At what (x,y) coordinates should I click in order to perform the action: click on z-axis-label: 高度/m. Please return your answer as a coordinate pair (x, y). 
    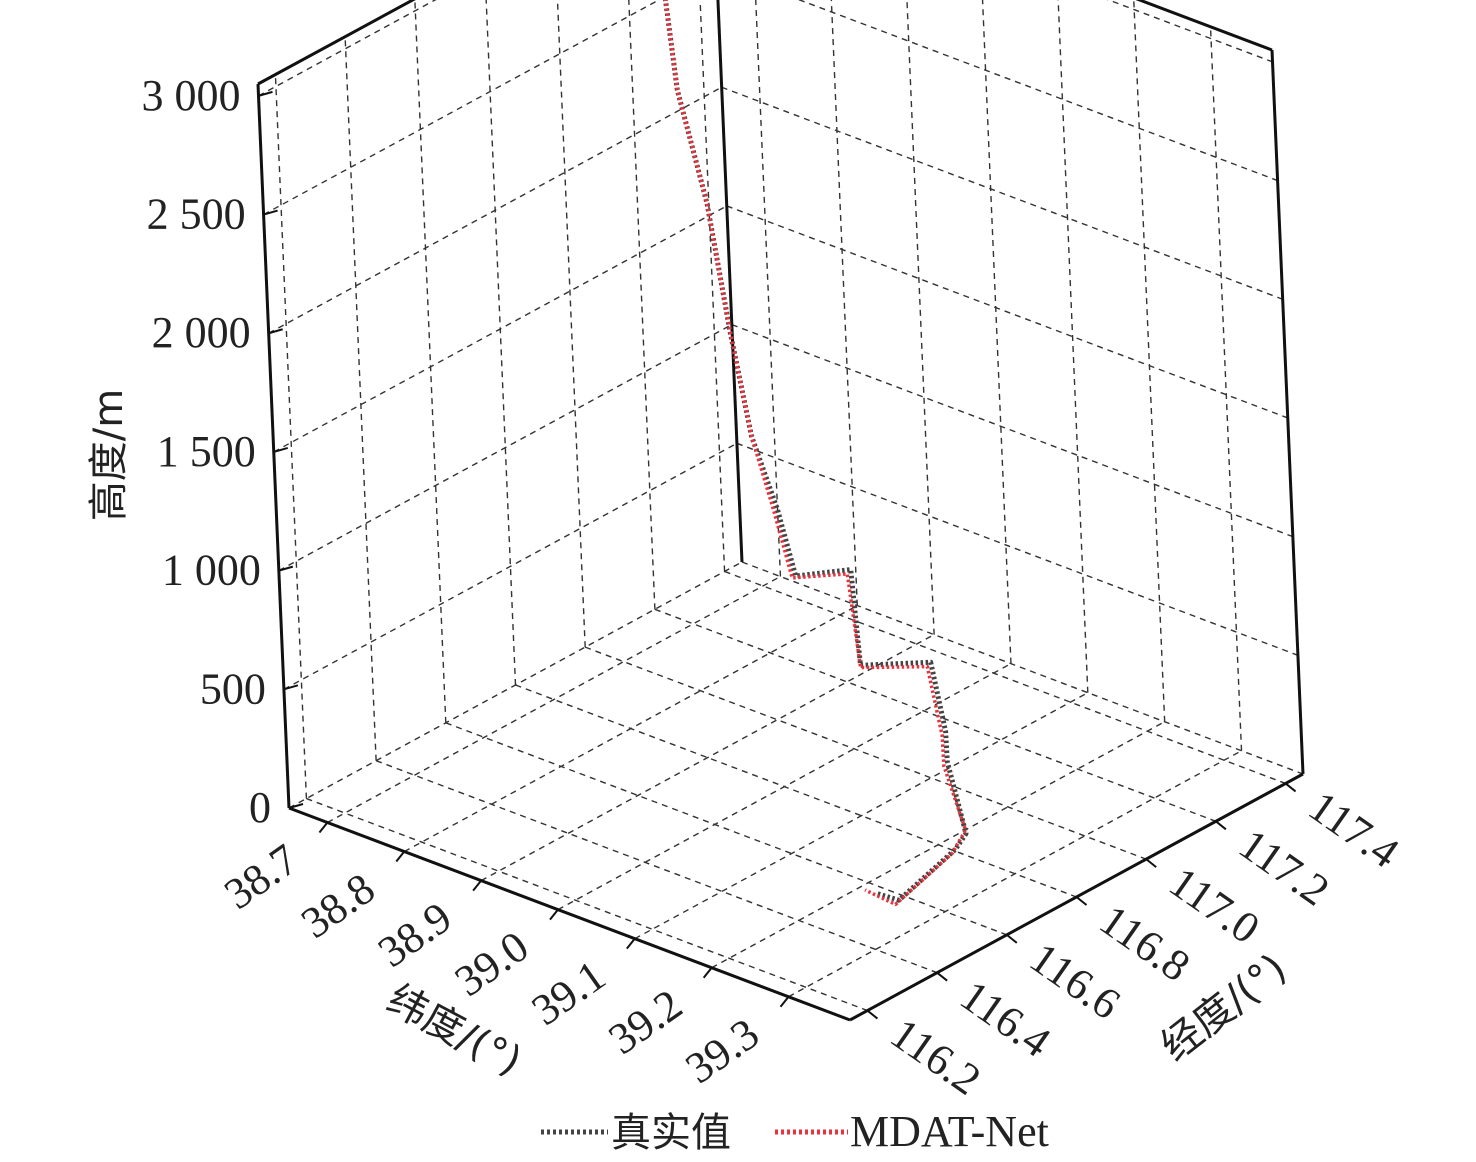
    Looking at the image, I should click on (109, 455).